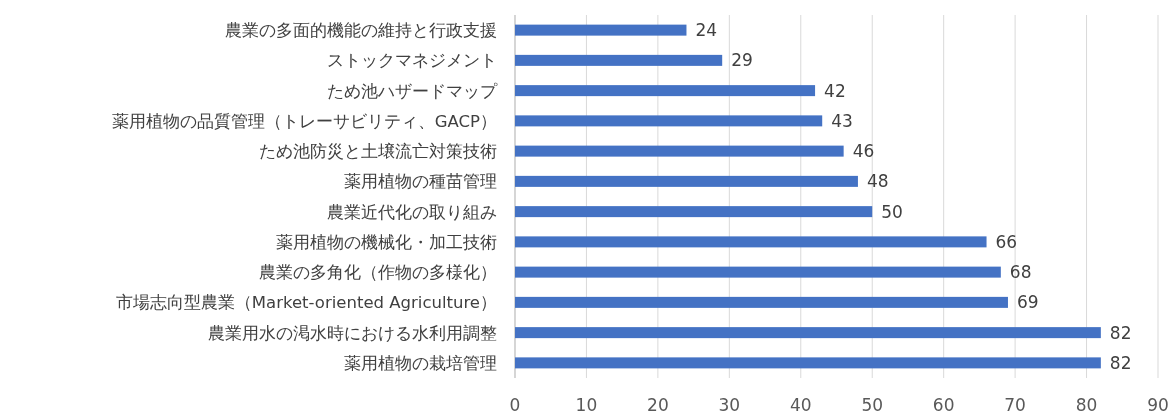  What do you see at coordinates (412, 61) in the screenshot?
I see `y-tick-label: ストックマネジメント` at bounding box center [412, 61].